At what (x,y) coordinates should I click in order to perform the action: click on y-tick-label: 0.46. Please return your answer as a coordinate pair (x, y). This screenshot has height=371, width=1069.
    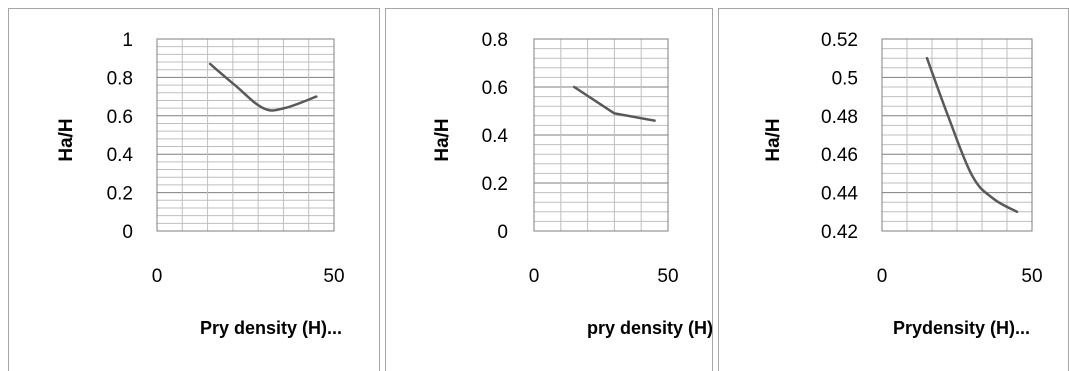
    Looking at the image, I should click on (839, 155).